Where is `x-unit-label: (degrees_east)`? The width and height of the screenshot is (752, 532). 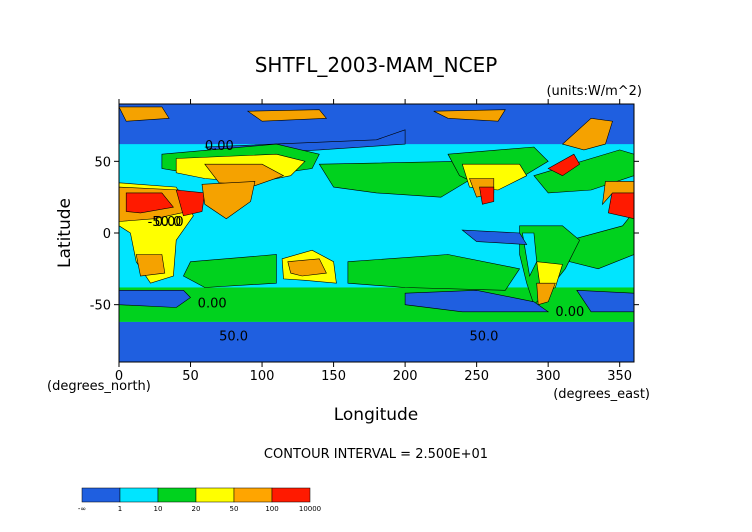 x-unit-label: (degrees_east) is located at coordinates (601, 394).